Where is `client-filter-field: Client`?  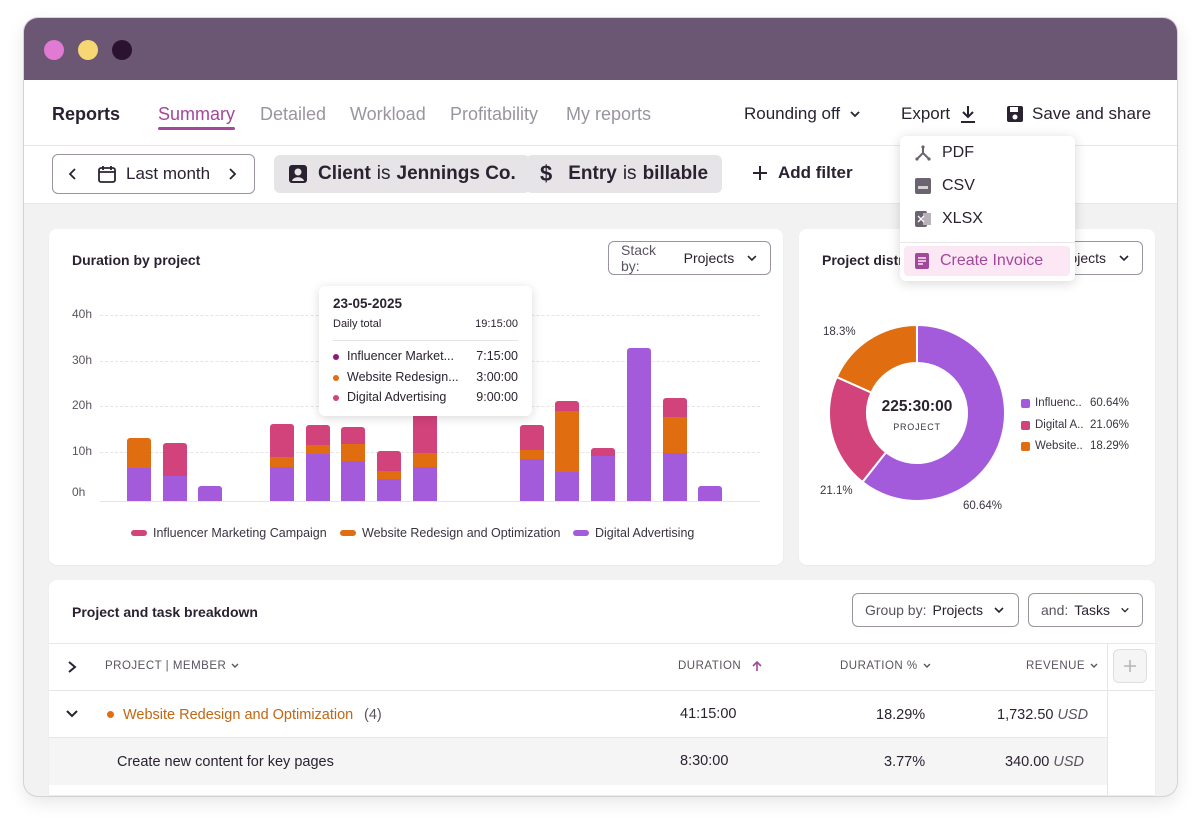 client-filter-field: Client is located at coordinates (344, 173).